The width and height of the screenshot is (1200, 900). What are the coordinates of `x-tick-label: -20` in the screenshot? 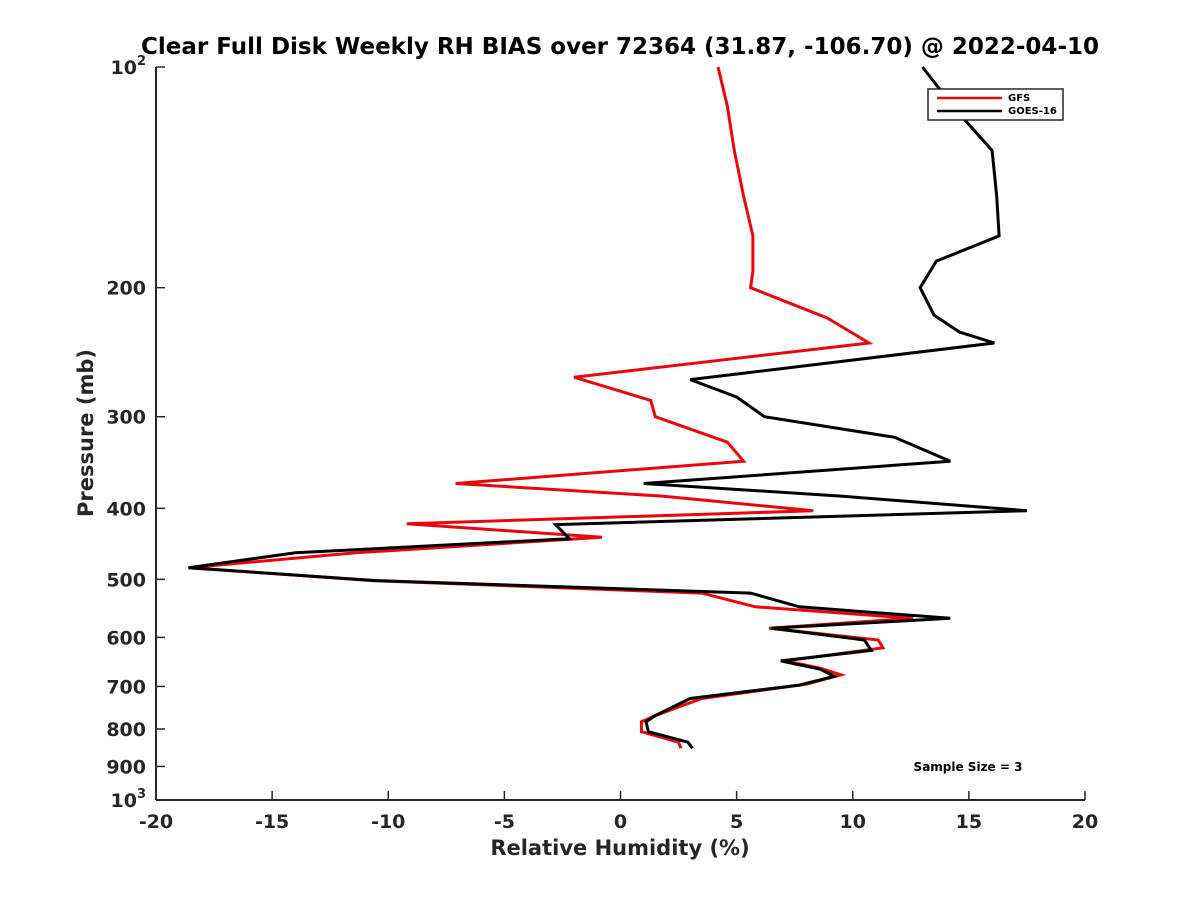 It's located at (156, 822).